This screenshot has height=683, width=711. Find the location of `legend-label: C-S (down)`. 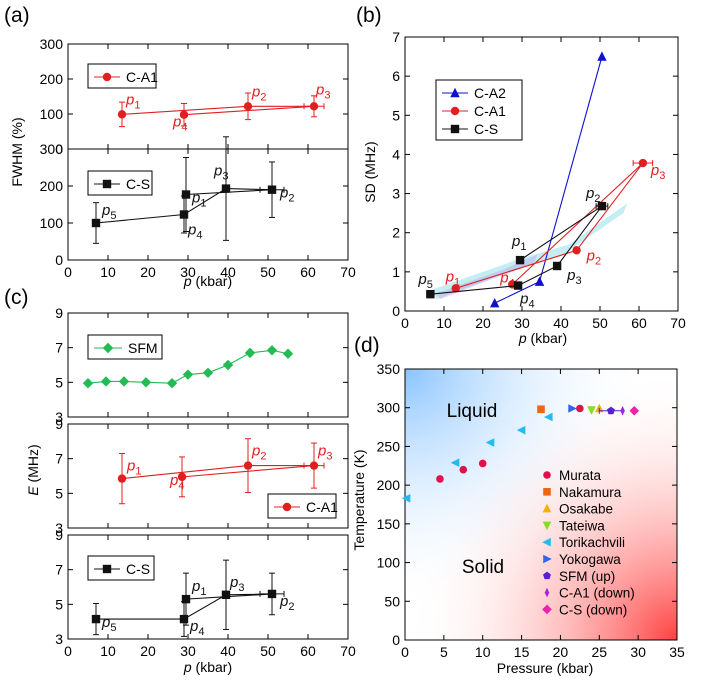

legend-label: C-S (down) is located at coordinates (593, 609).